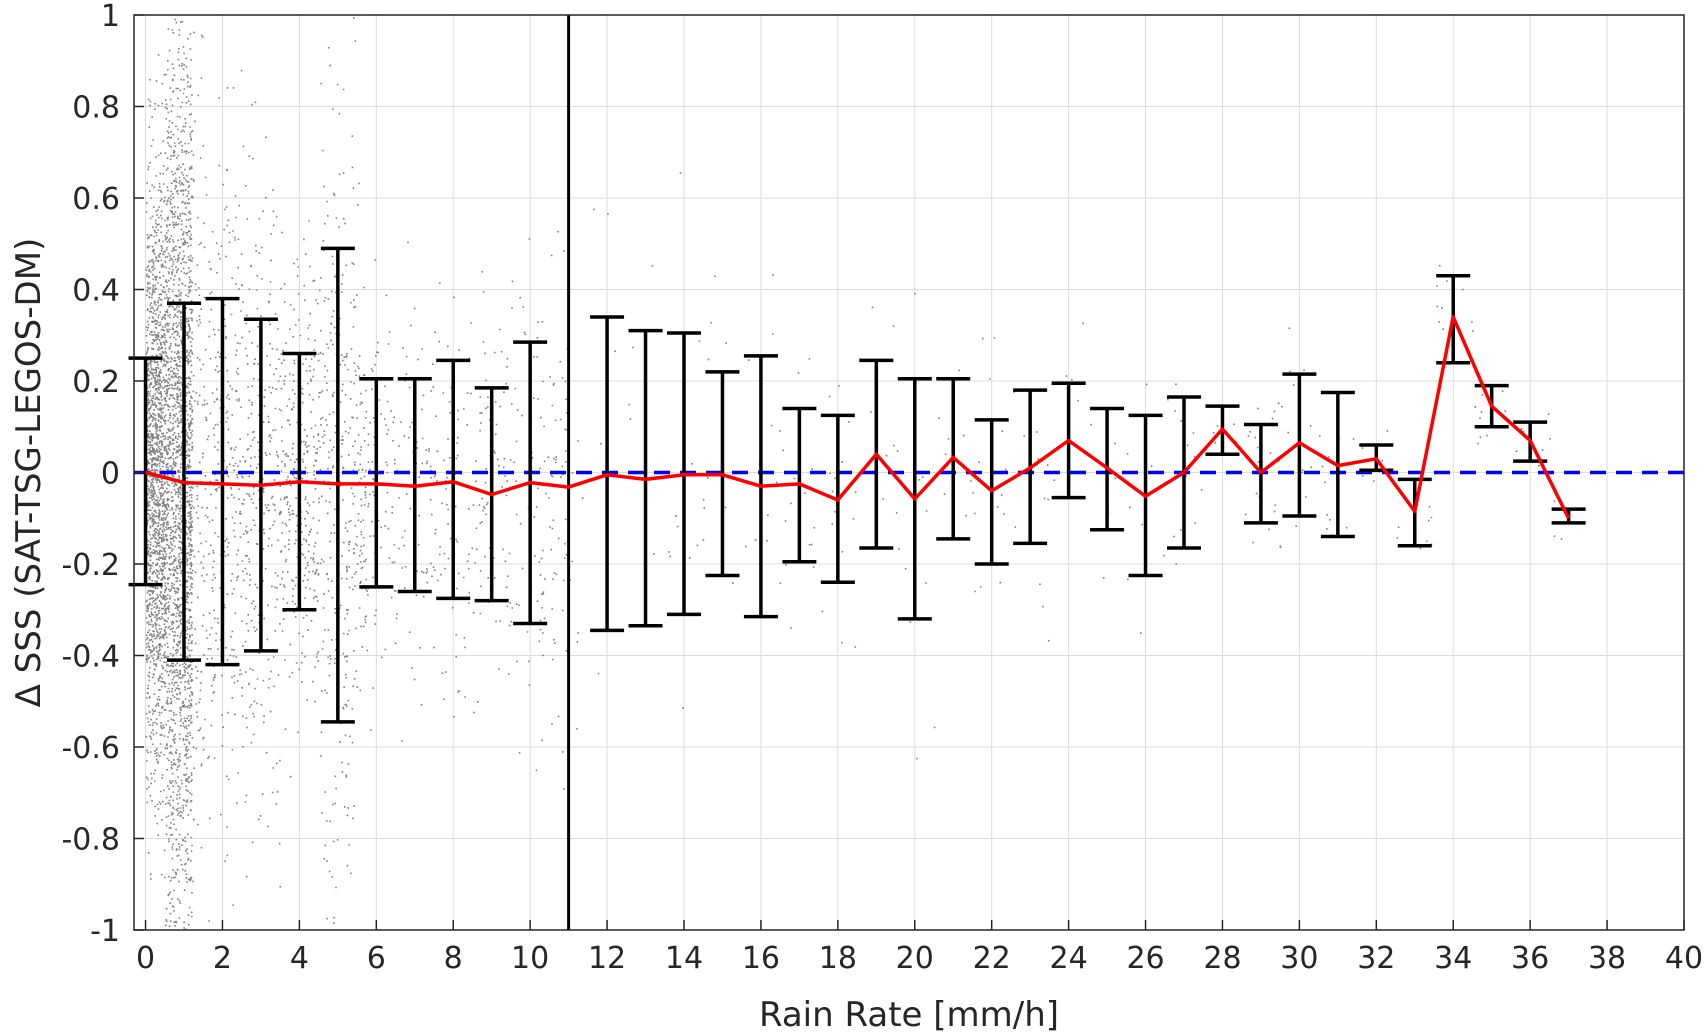 Image resolution: width=1706 pixels, height=1035 pixels. I want to click on x-tick-label: 16, so click(761, 958).